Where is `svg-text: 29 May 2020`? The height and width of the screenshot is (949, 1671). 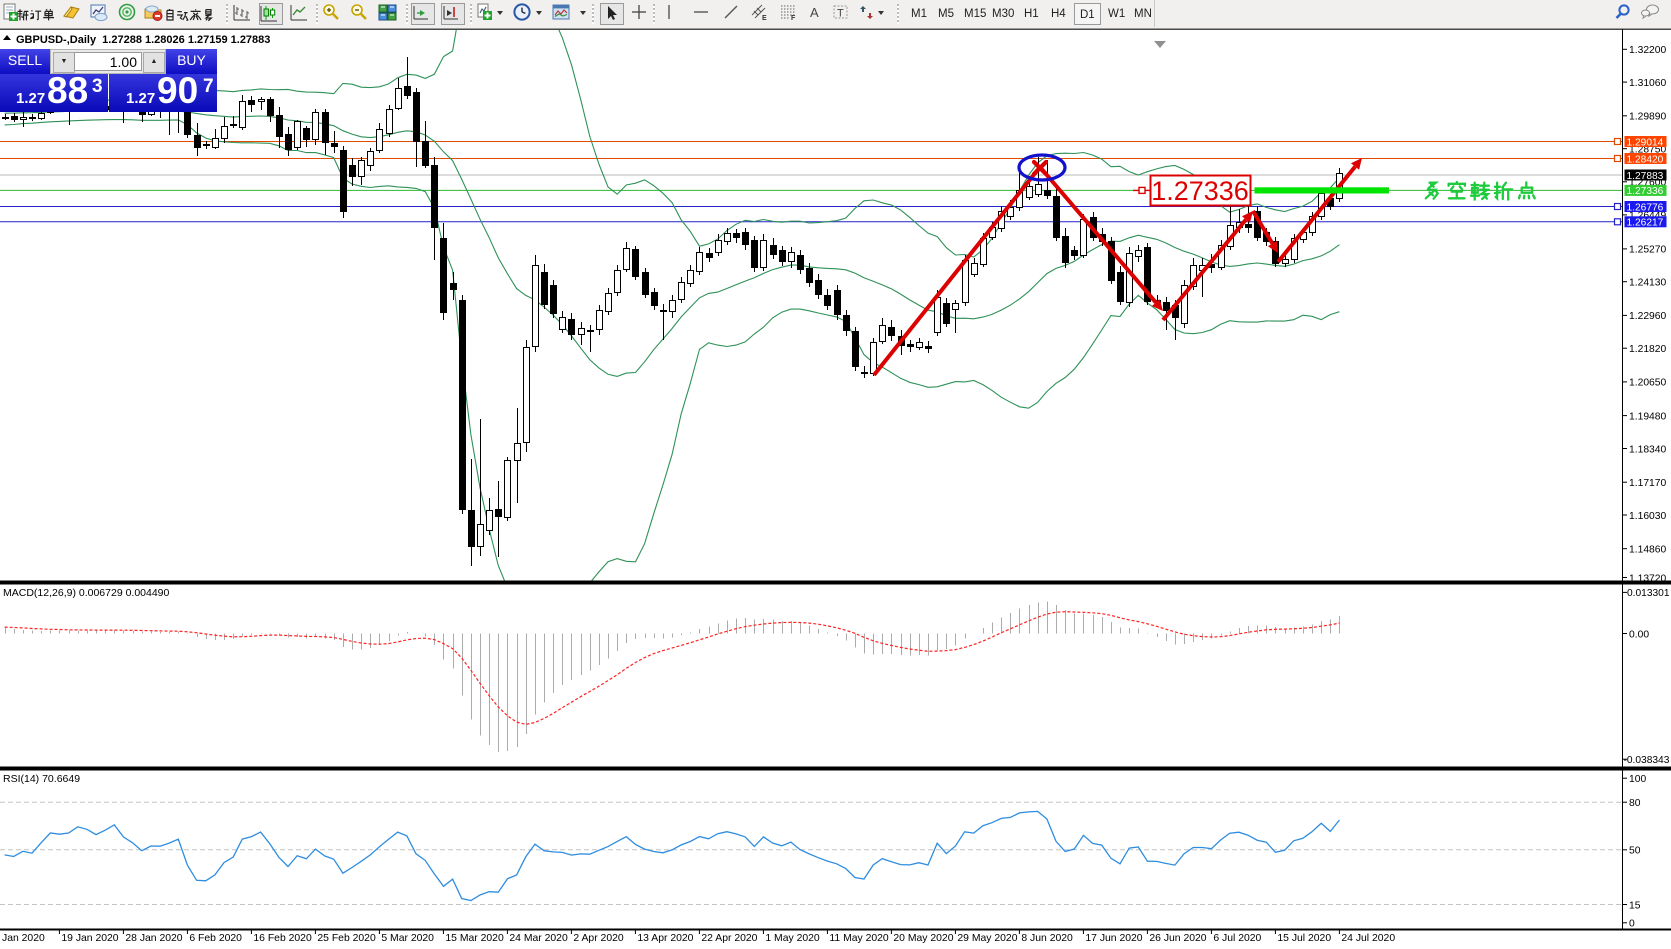 svg-text: 29 May 2020 is located at coordinates (987, 938).